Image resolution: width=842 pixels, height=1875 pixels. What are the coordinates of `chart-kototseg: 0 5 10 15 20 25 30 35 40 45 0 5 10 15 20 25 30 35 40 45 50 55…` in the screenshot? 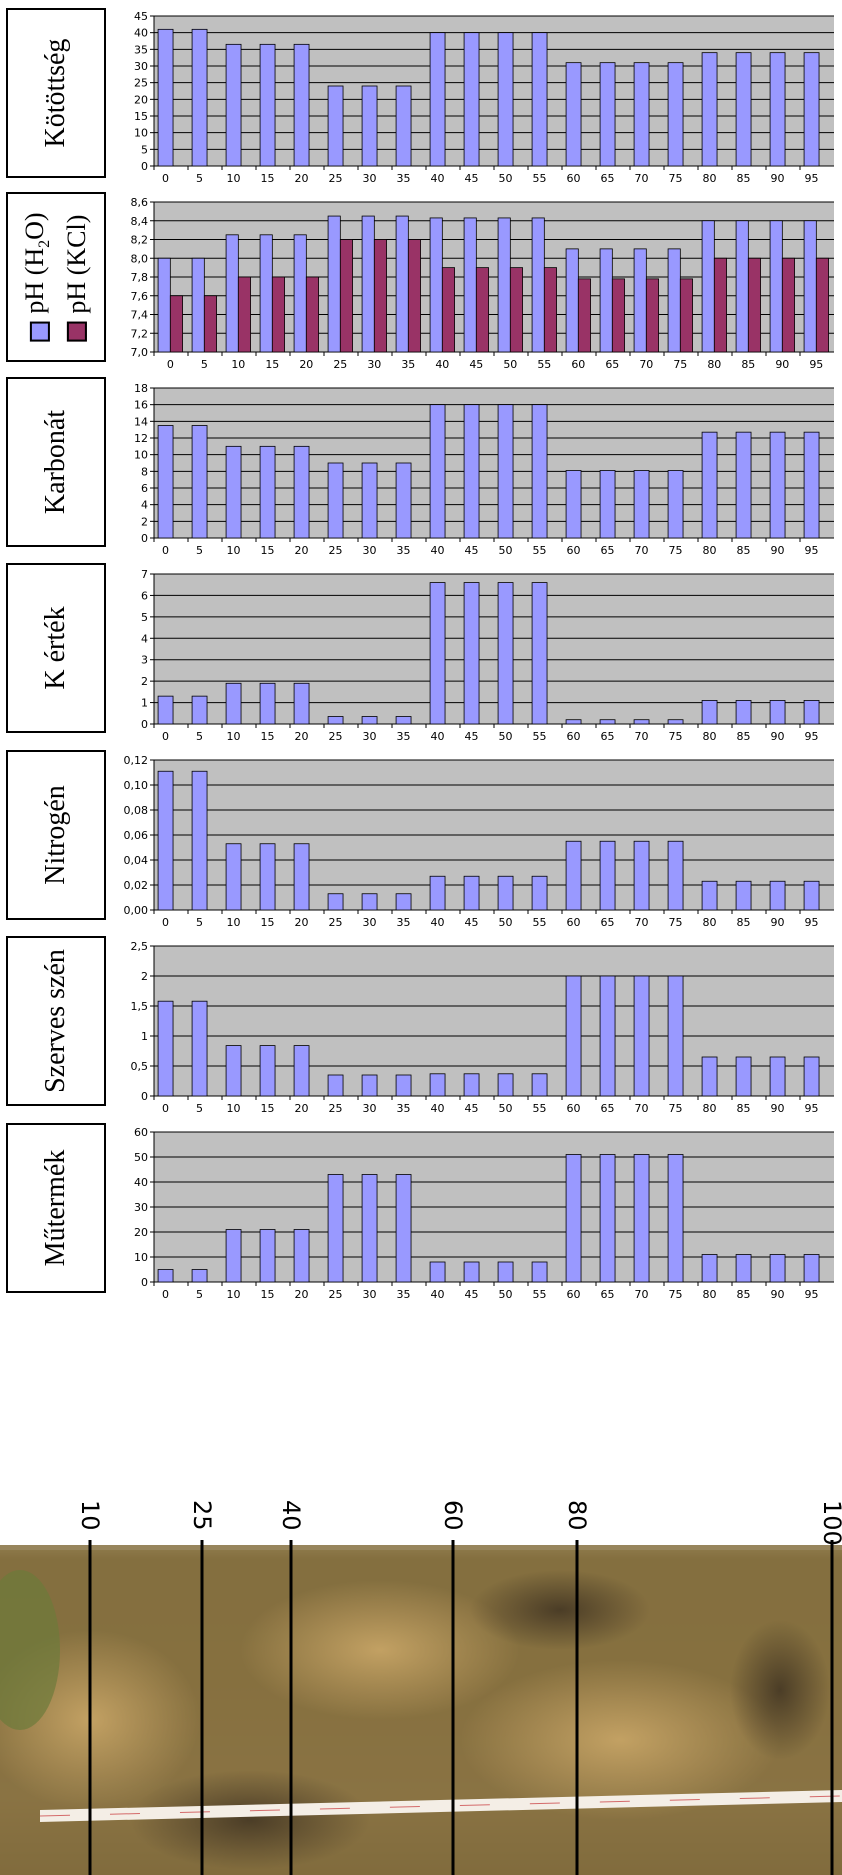 It's located at (479, 99).